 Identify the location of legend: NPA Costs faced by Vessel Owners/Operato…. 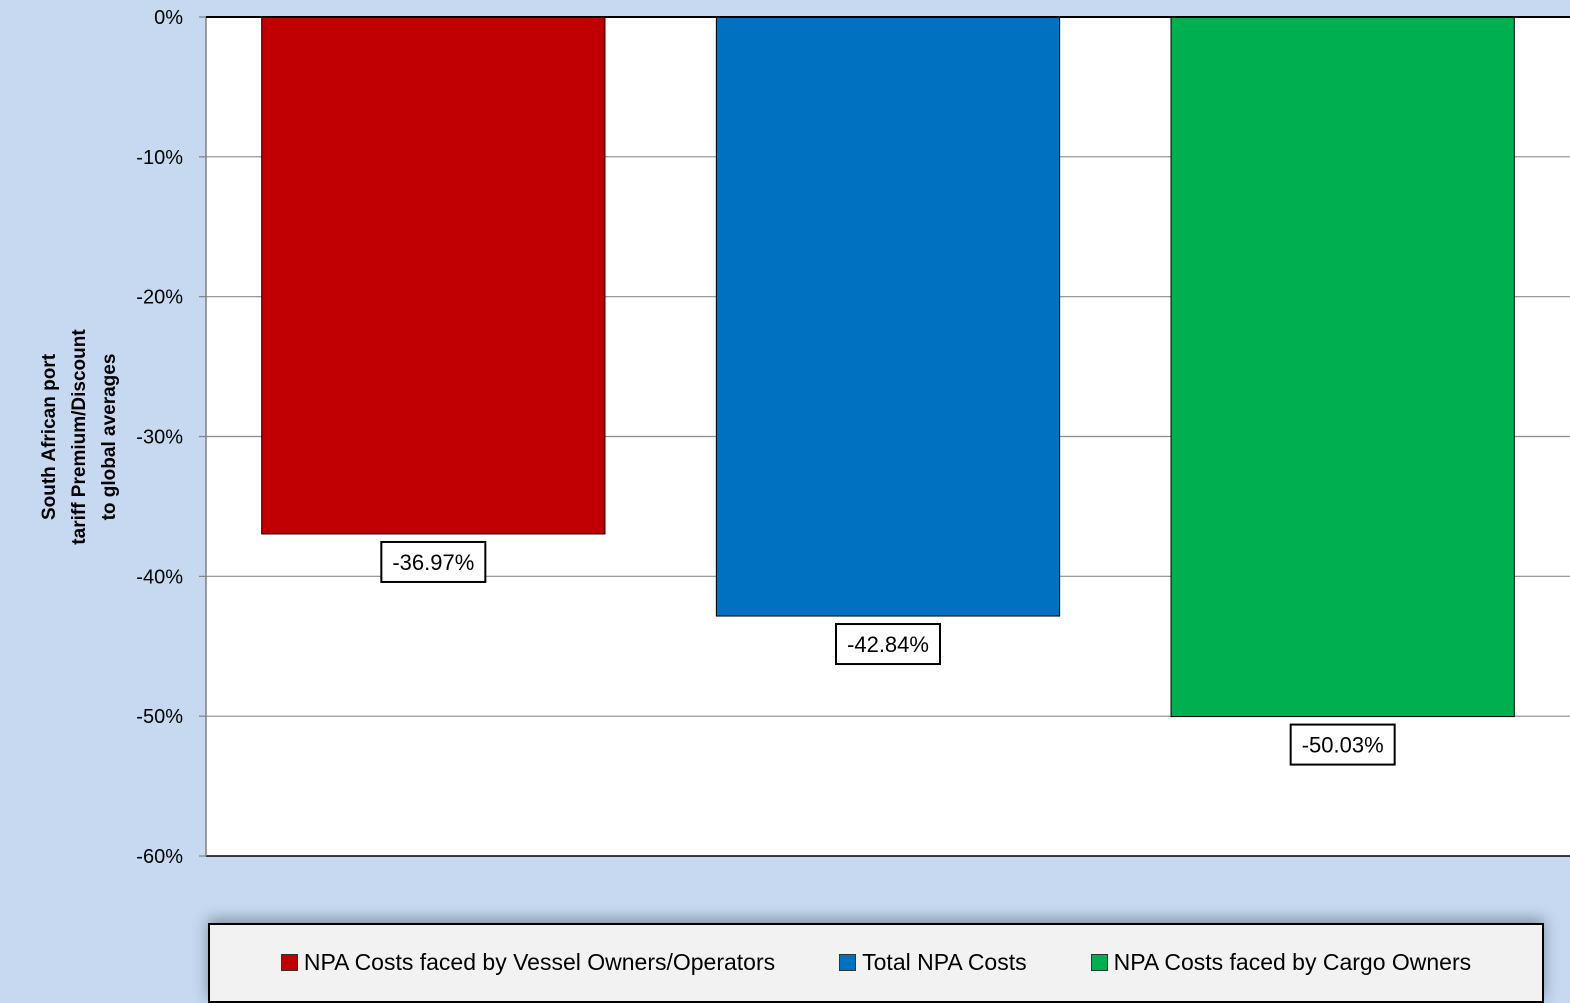
(876, 963).